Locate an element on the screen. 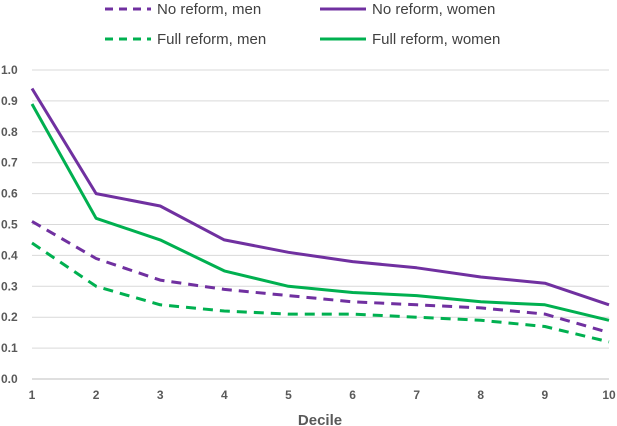  y-tick-label: 0.8 is located at coordinates (9, 132).